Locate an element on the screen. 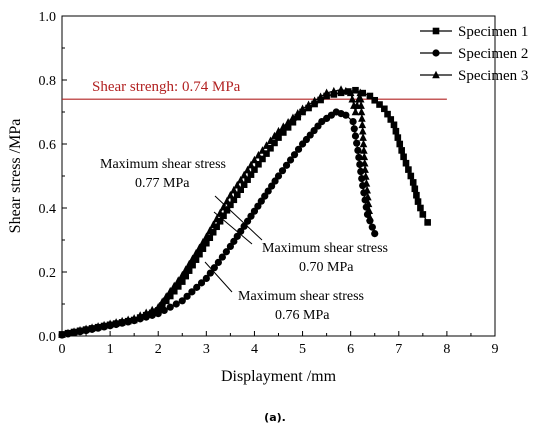  x-tick-label: 5 is located at coordinates (302, 349).